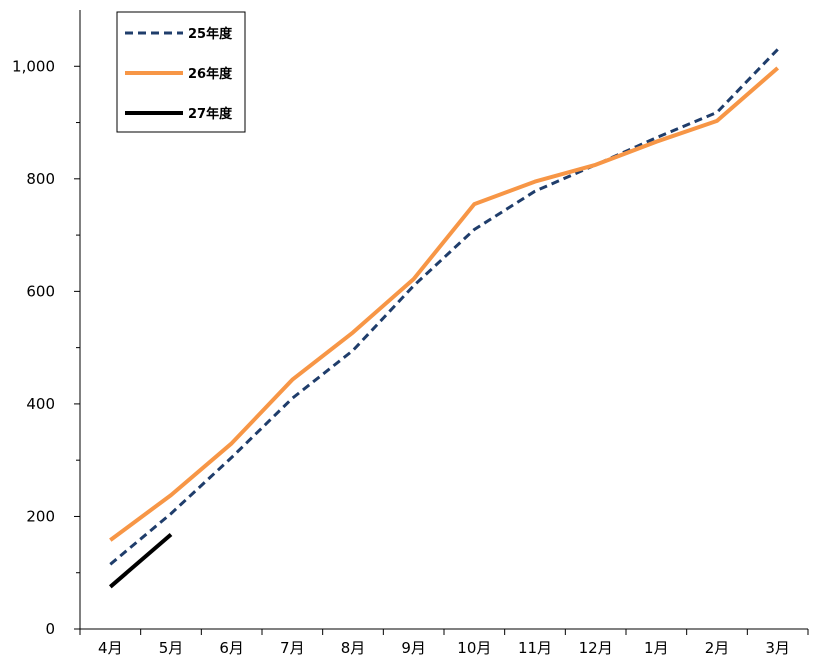 The height and width of the screenshot is (661, 814). What do you see at coordinates (535, 648) in the screenshot?
I see `x-tick-label: 11月` at bounding box center [535, 648].